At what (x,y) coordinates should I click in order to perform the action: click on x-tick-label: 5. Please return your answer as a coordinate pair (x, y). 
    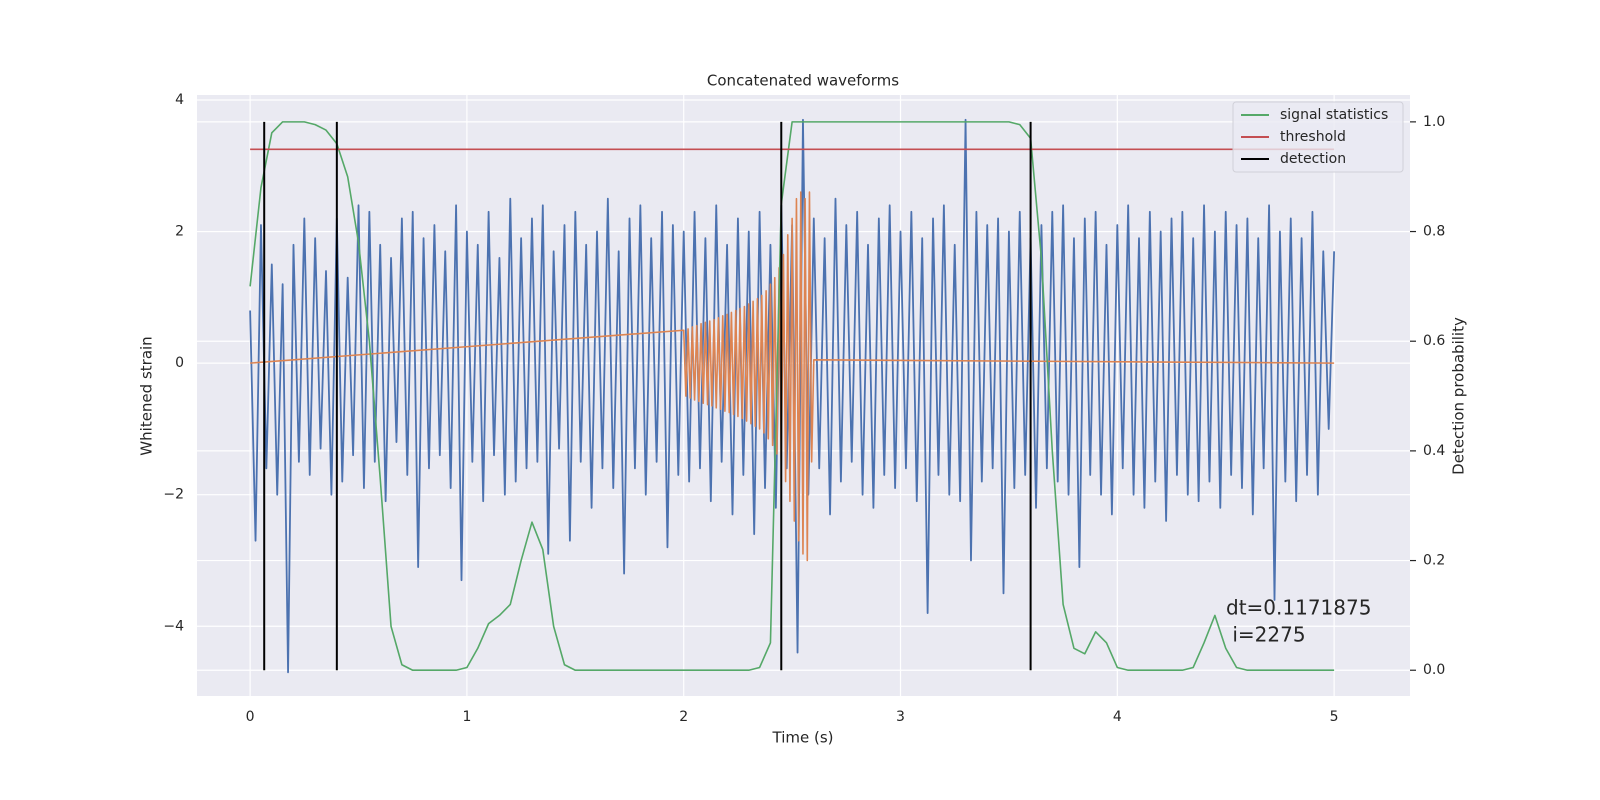
    Looking at the image, I should click on (1334, 717).